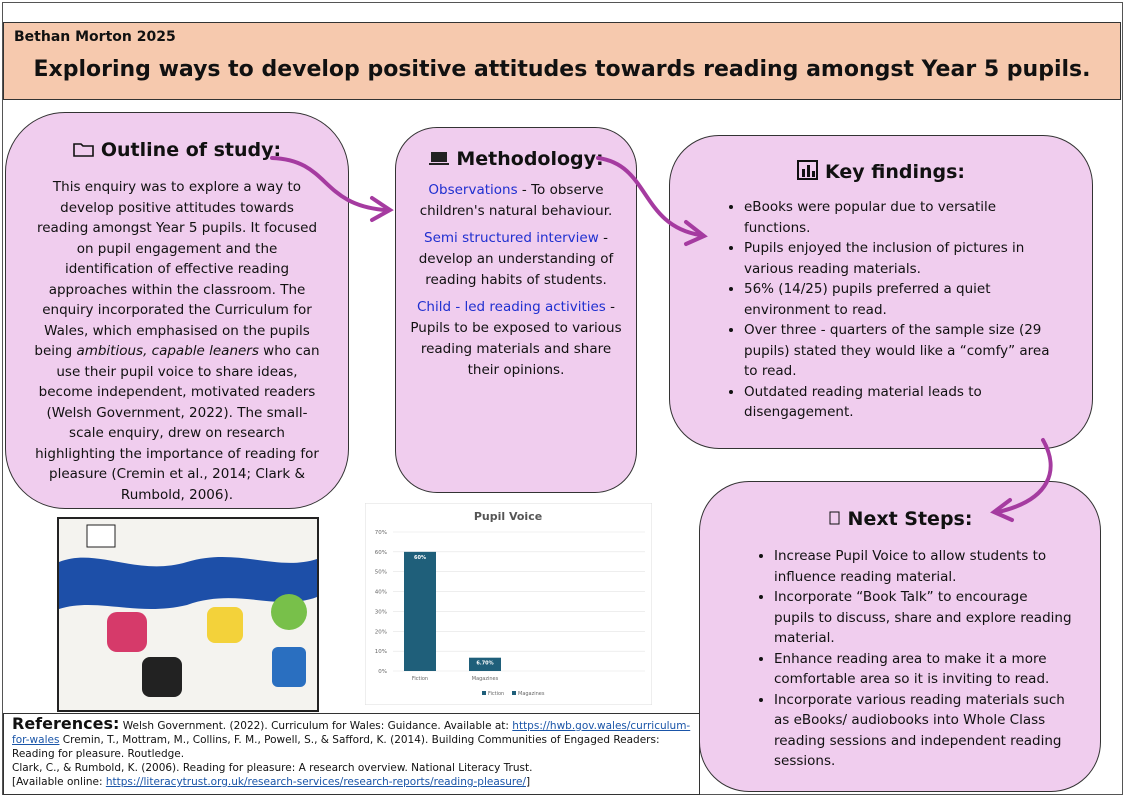  I want to click on heading-text: Next Steps:, so click(910, 519).